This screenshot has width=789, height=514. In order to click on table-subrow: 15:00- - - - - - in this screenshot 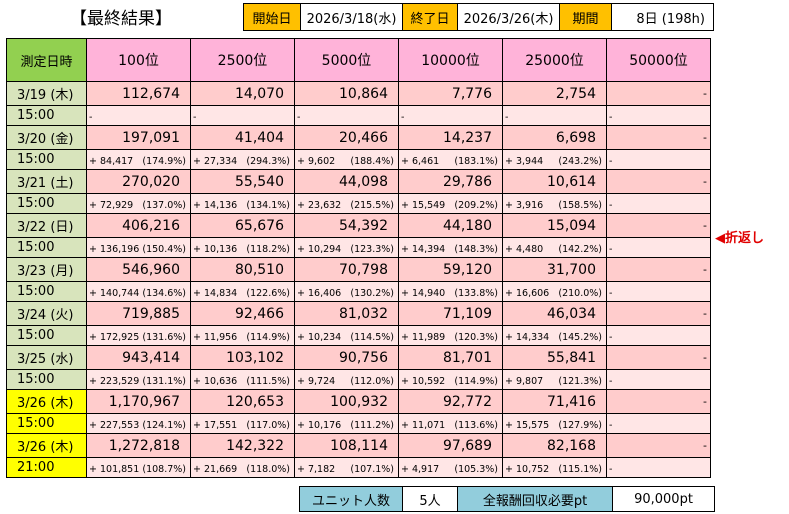, I will do `click(358, 115)`.